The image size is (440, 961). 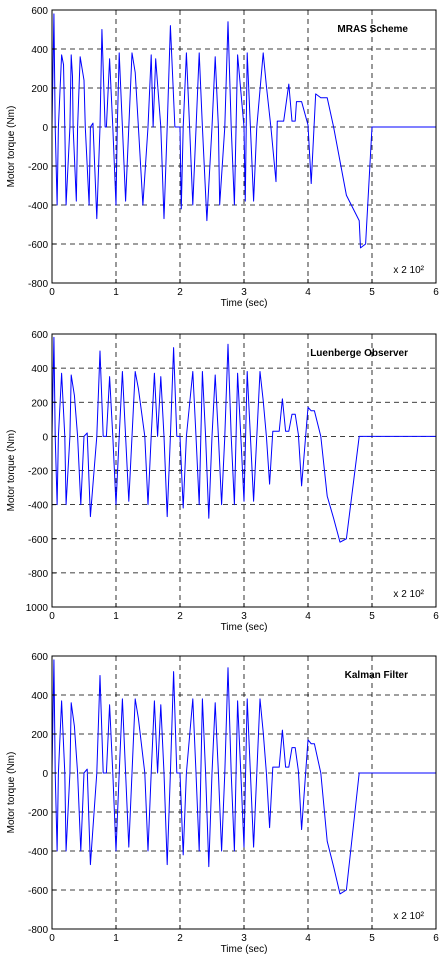 What do you see at coordinates (372, 29) in the screenshot?
I see `chart-title: MRAS Scheme` at bounding box center [372, 29].